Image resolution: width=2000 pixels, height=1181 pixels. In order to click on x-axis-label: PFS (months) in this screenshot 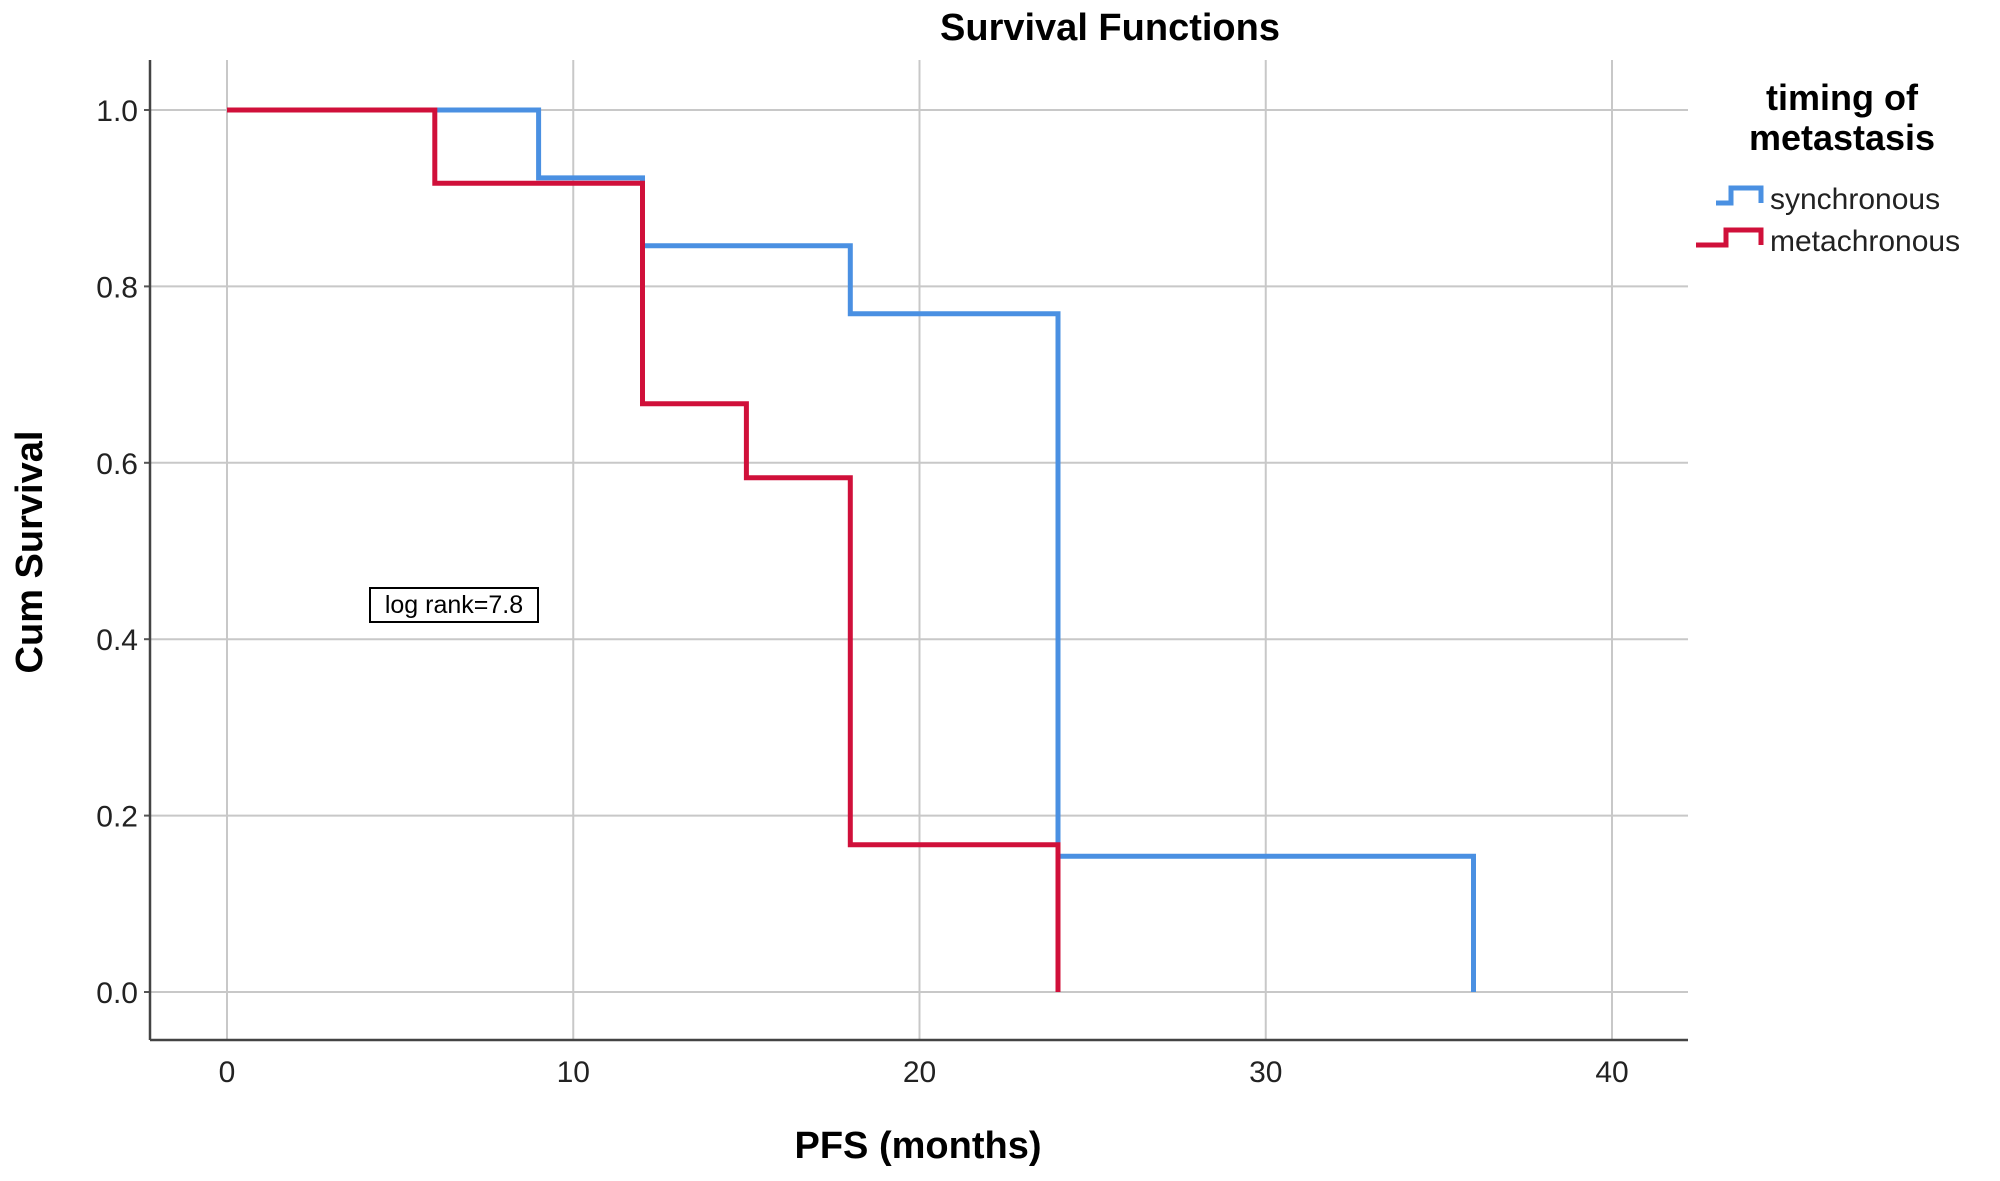, I will do `click(918, 1146)`.